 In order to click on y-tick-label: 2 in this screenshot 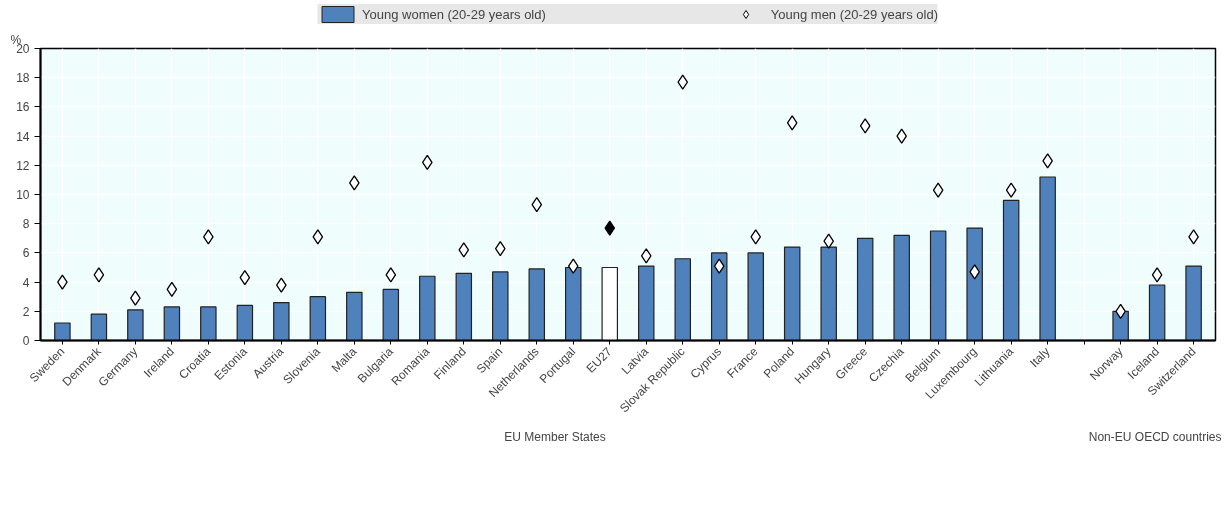, I will do `click(26, 311)`.